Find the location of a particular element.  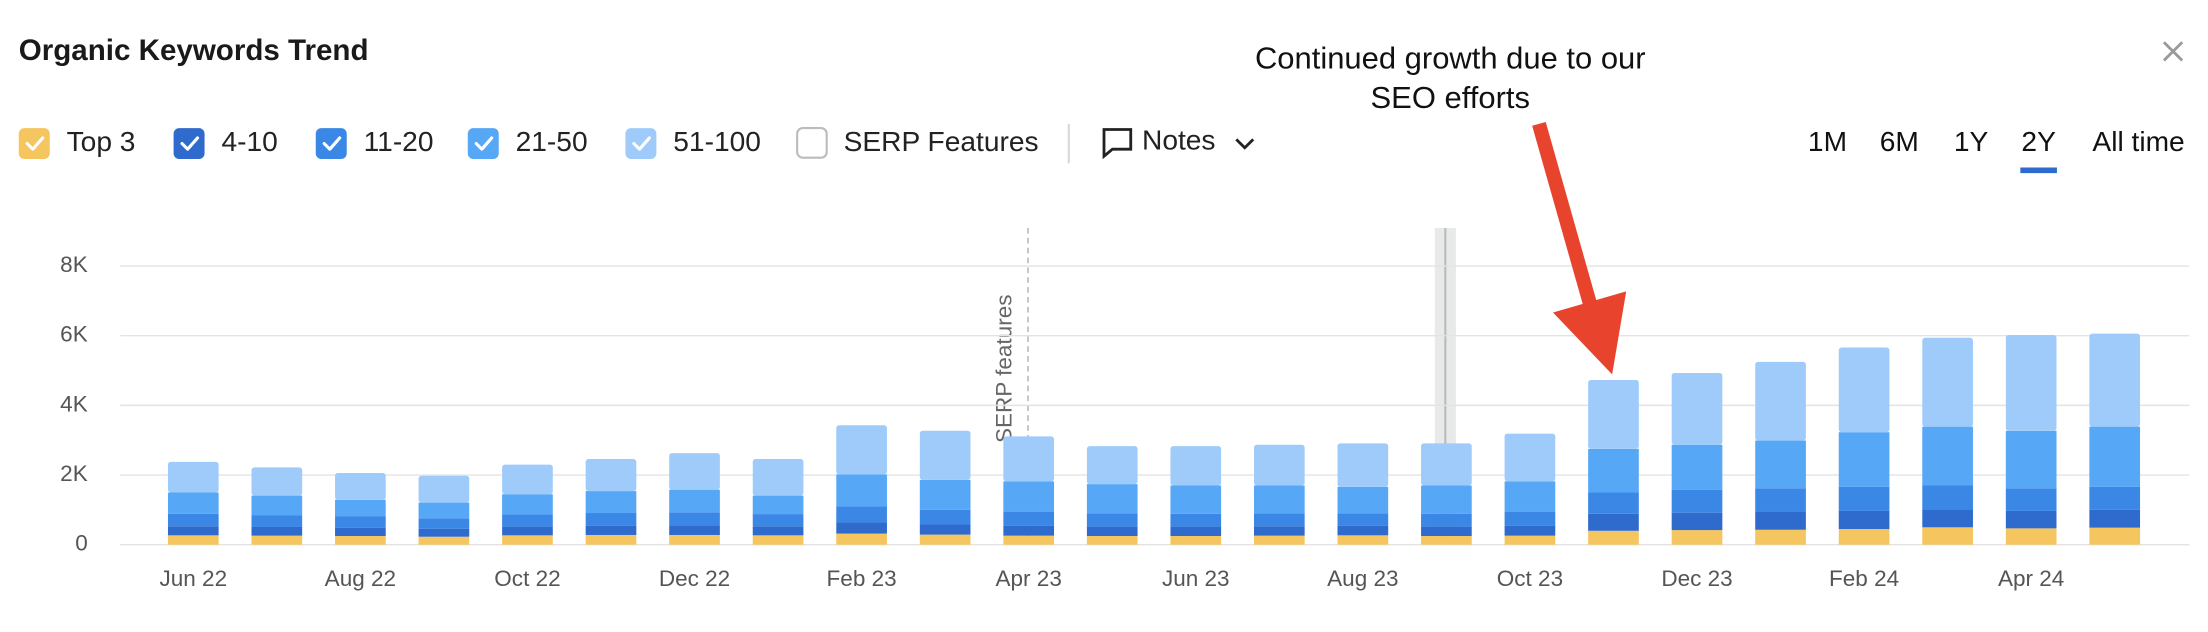

x-tick-label: Oct 22 is located at coordinates (527, 578).